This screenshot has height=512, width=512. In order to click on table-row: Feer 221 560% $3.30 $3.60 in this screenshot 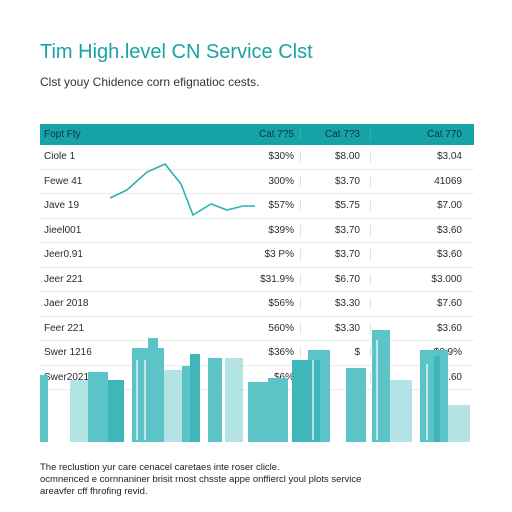, I will do `click(257, 329)`.